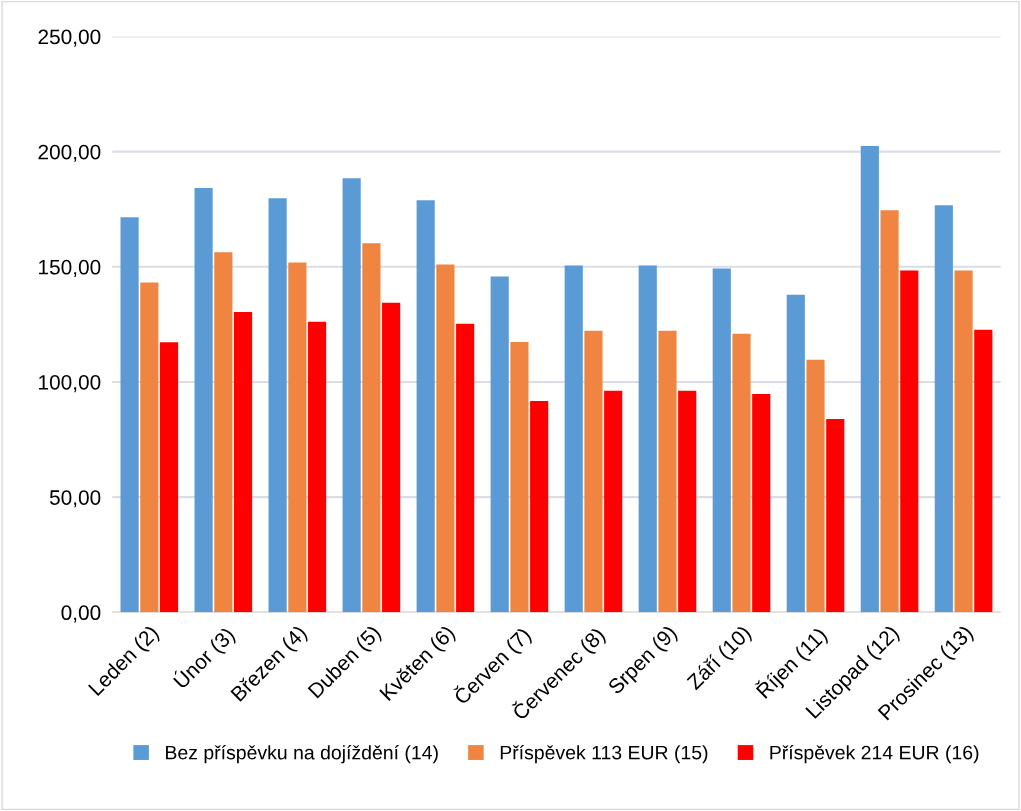 The height and width of the screenshot is (811, 1021). Describe the element at coordinates (69, 153) in the screenshot. I see `y-tick-label: 200,00` at that location.